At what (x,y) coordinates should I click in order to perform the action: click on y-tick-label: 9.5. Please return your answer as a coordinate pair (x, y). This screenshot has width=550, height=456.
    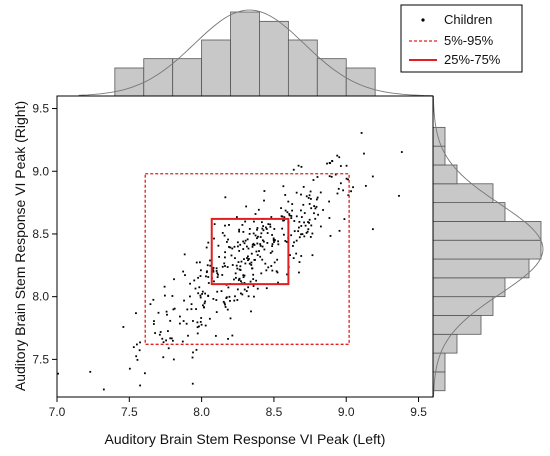
    Looking at the image, I should click on (40, 109).